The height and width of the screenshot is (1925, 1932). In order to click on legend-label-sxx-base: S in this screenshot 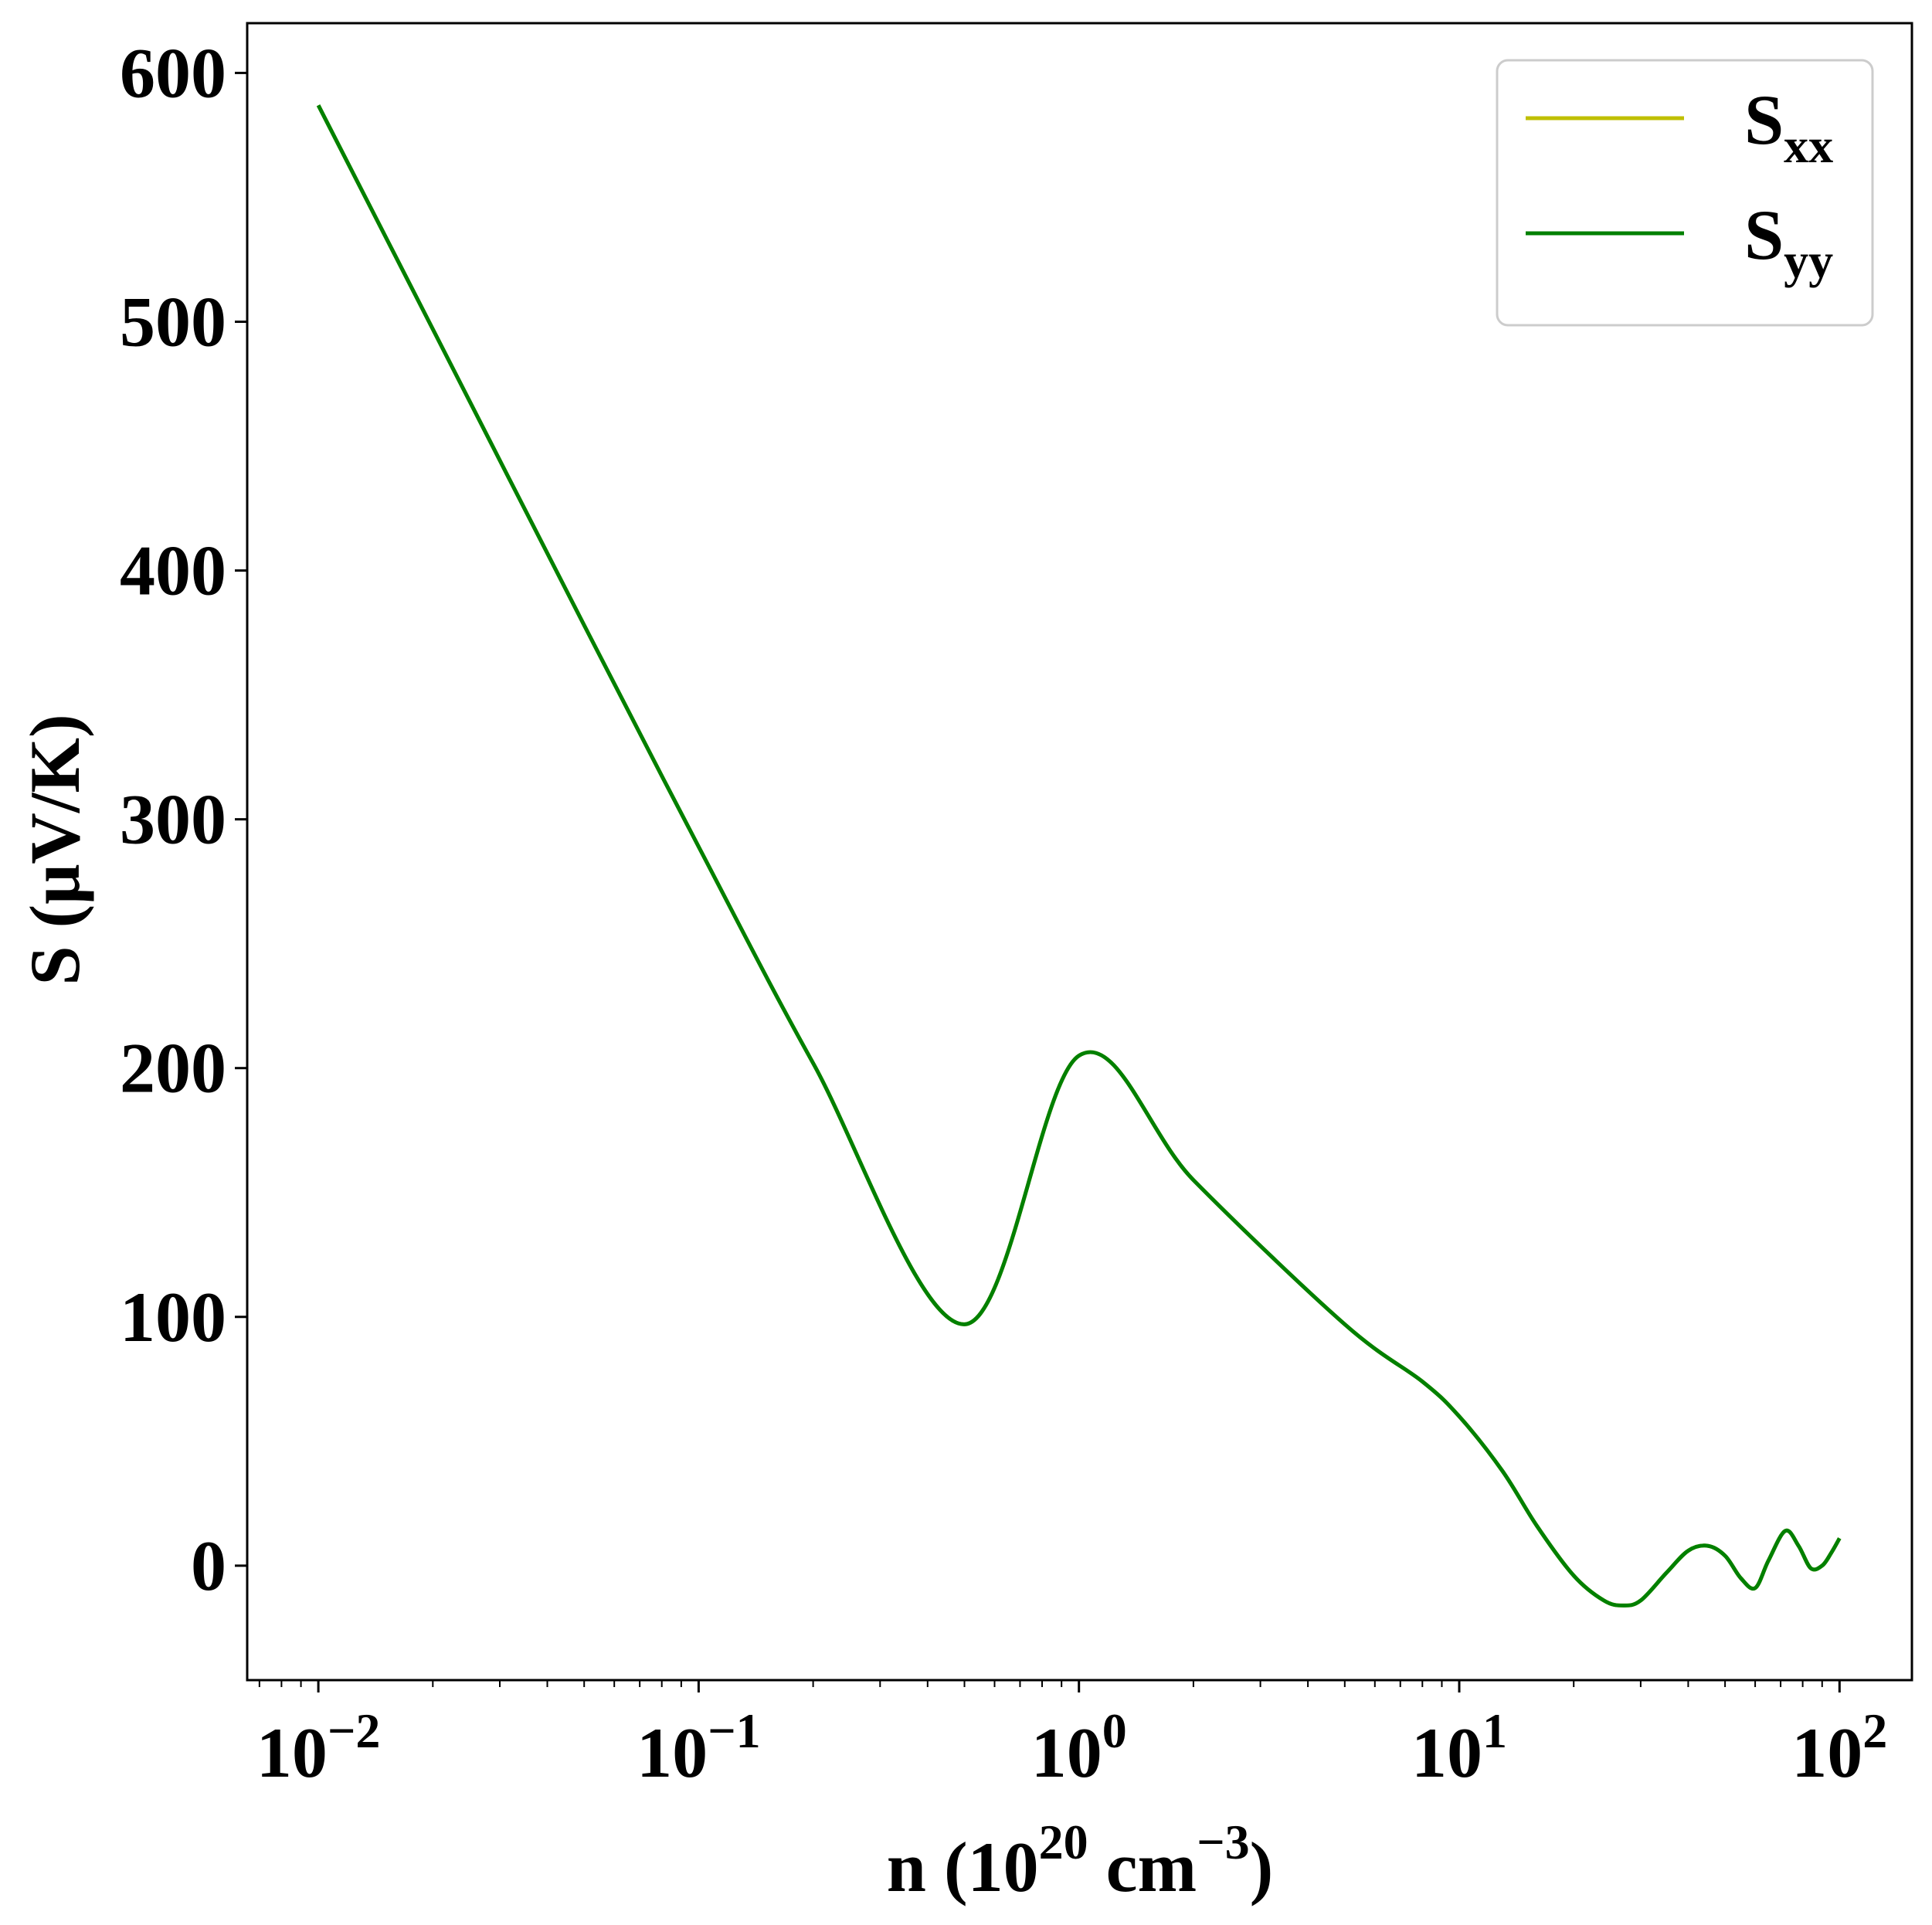, I will do `click(1764, 119)`.